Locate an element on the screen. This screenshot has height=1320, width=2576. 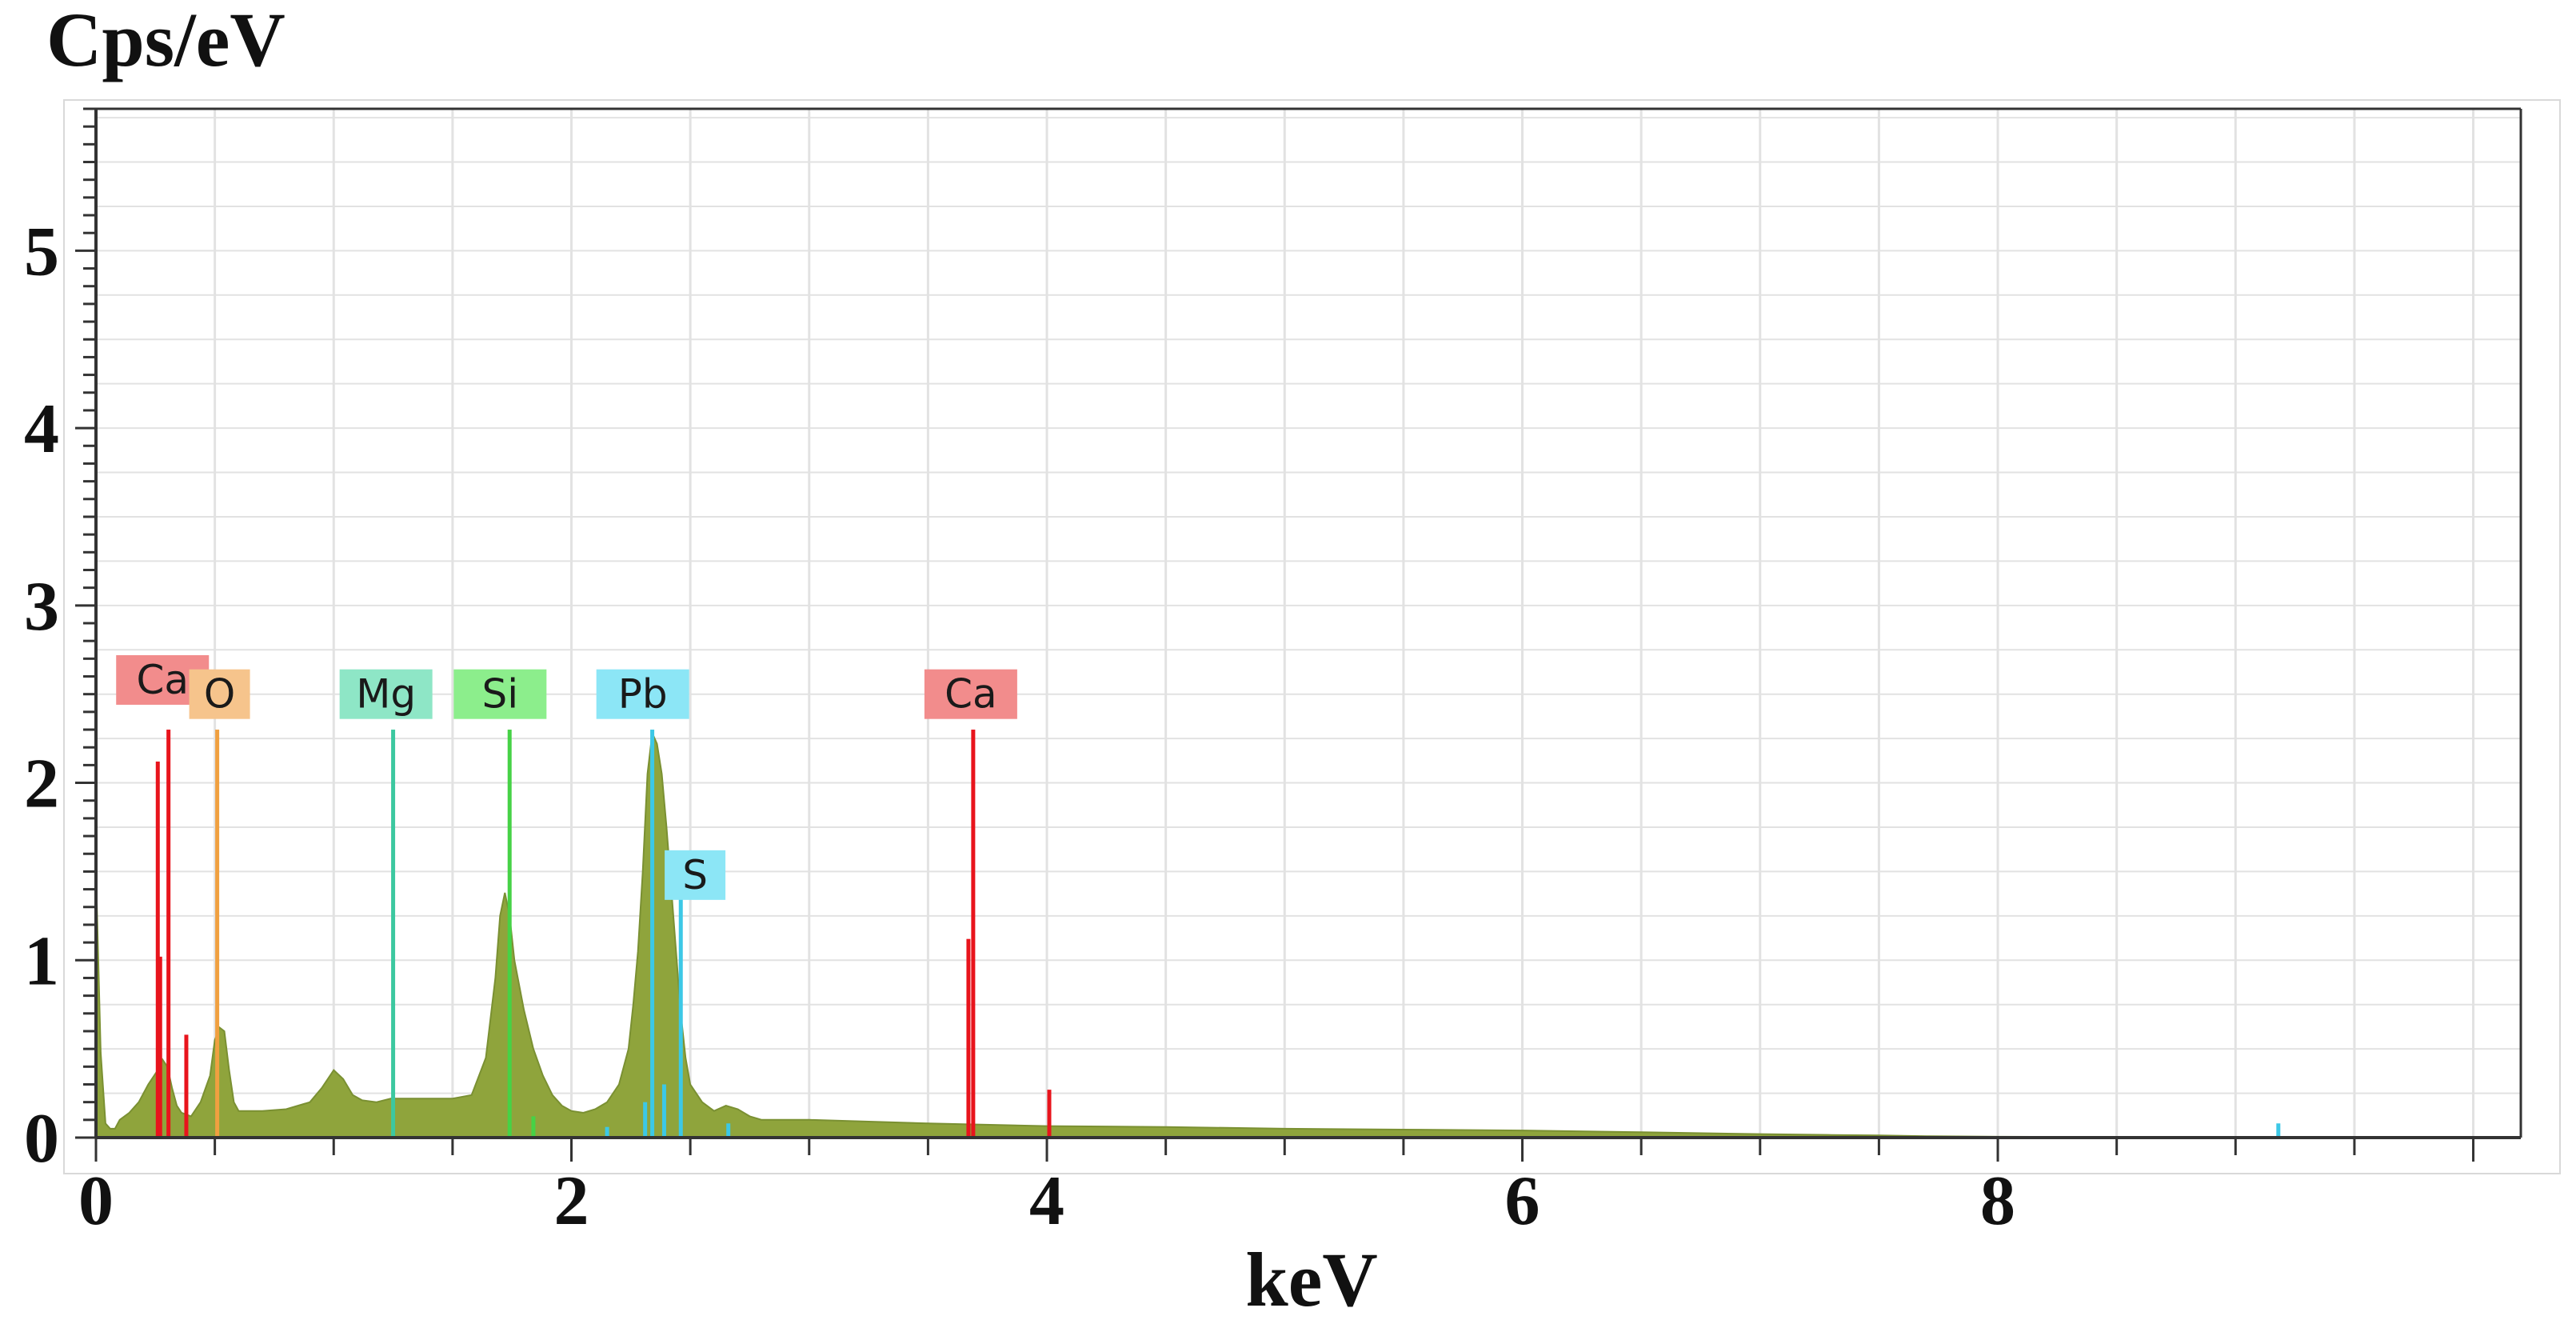
x-tick-label: 4 is located at coordinates (1046, 1201).